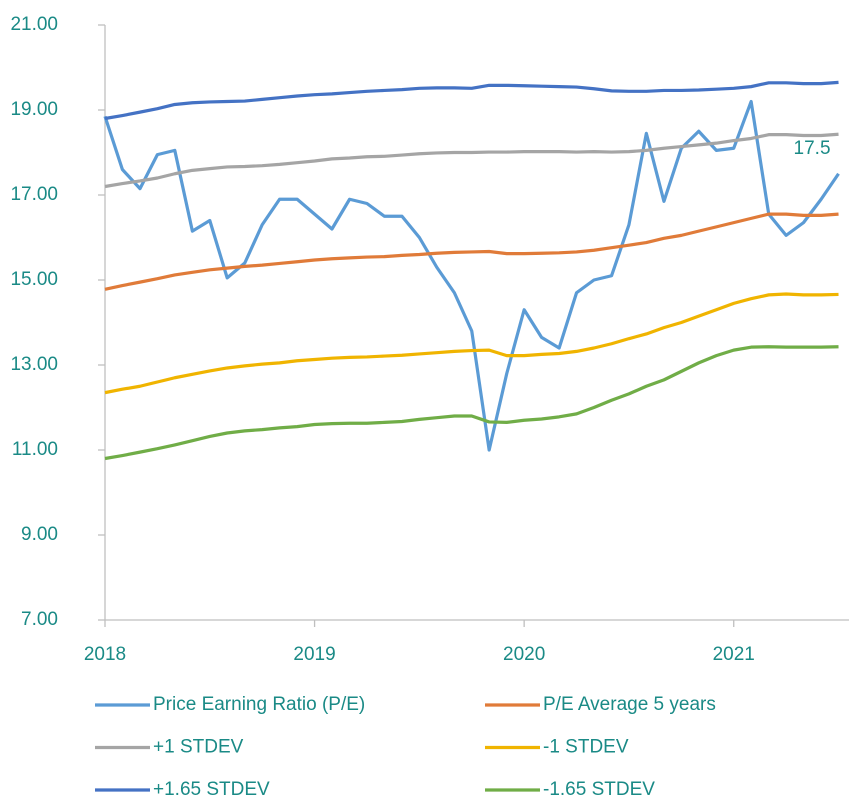  What do you see at coordinates (211, 789) in the screenshot?
I see `legend-label: +1.65 STDEV` at bounding box center [211, 789].